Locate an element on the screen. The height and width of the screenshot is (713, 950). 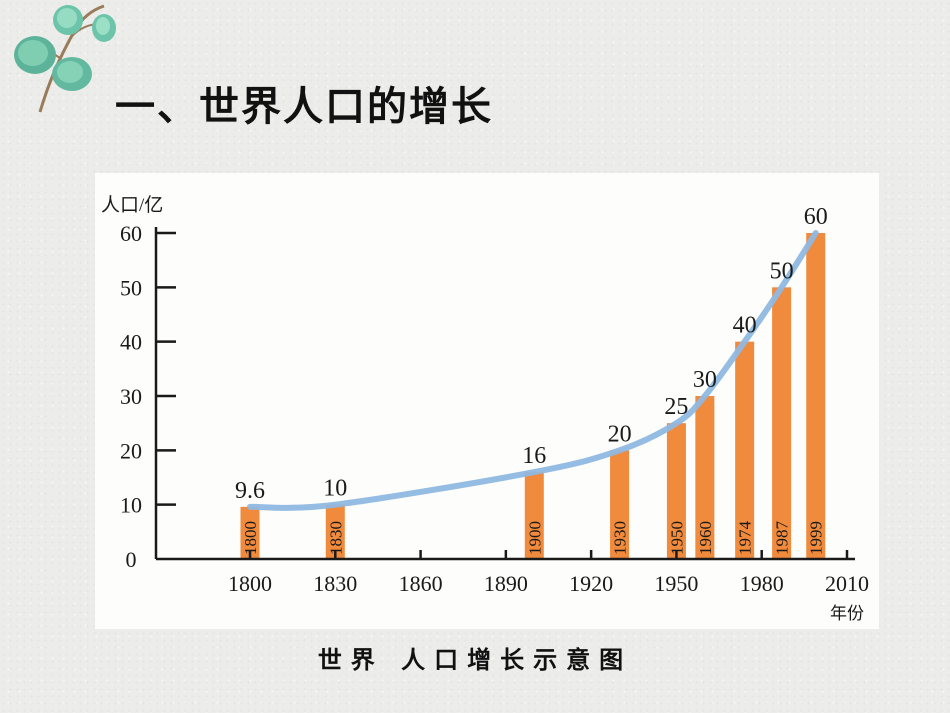
bar-value-label-1900: 16 is located at coordinates (534, 456).